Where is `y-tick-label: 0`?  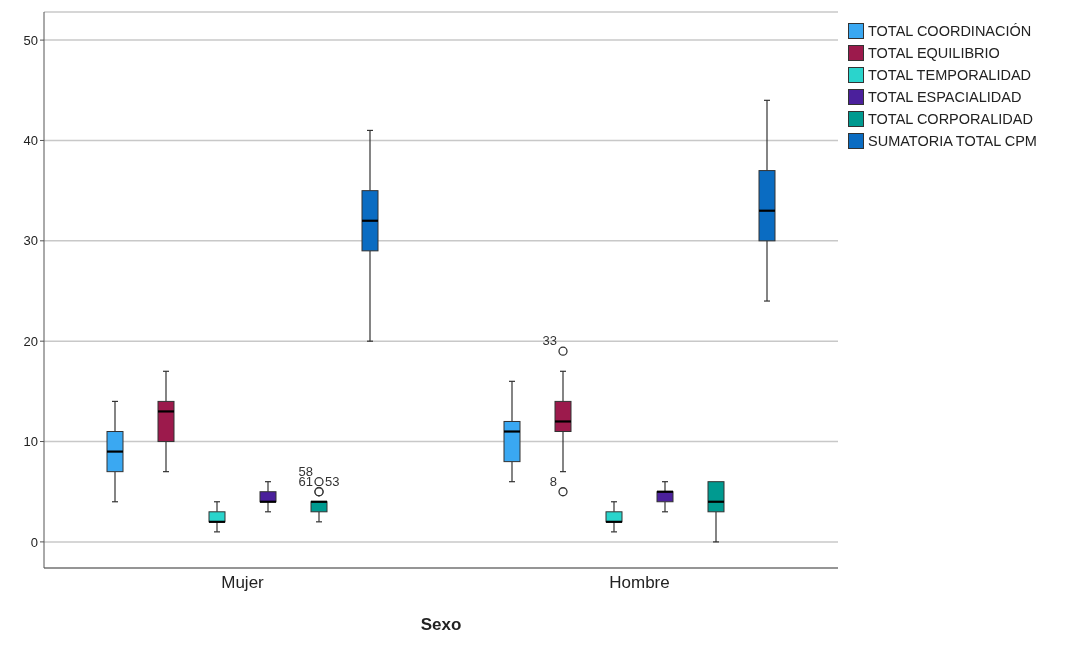
y-tick-label: 0 is located at coordinates (34, 542).